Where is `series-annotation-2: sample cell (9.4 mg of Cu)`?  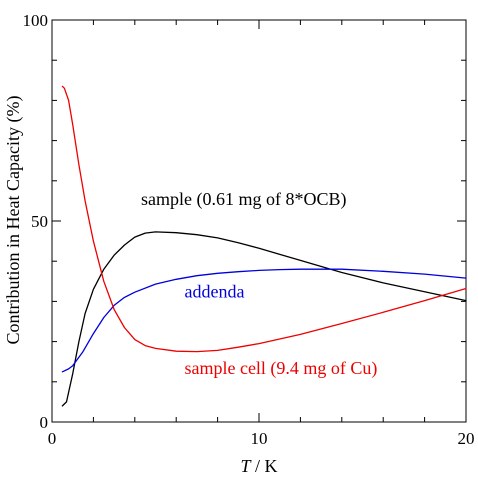
series-annotation-2: sample cell (9.4 mg of Cu) is located at coordinates (280, 368).